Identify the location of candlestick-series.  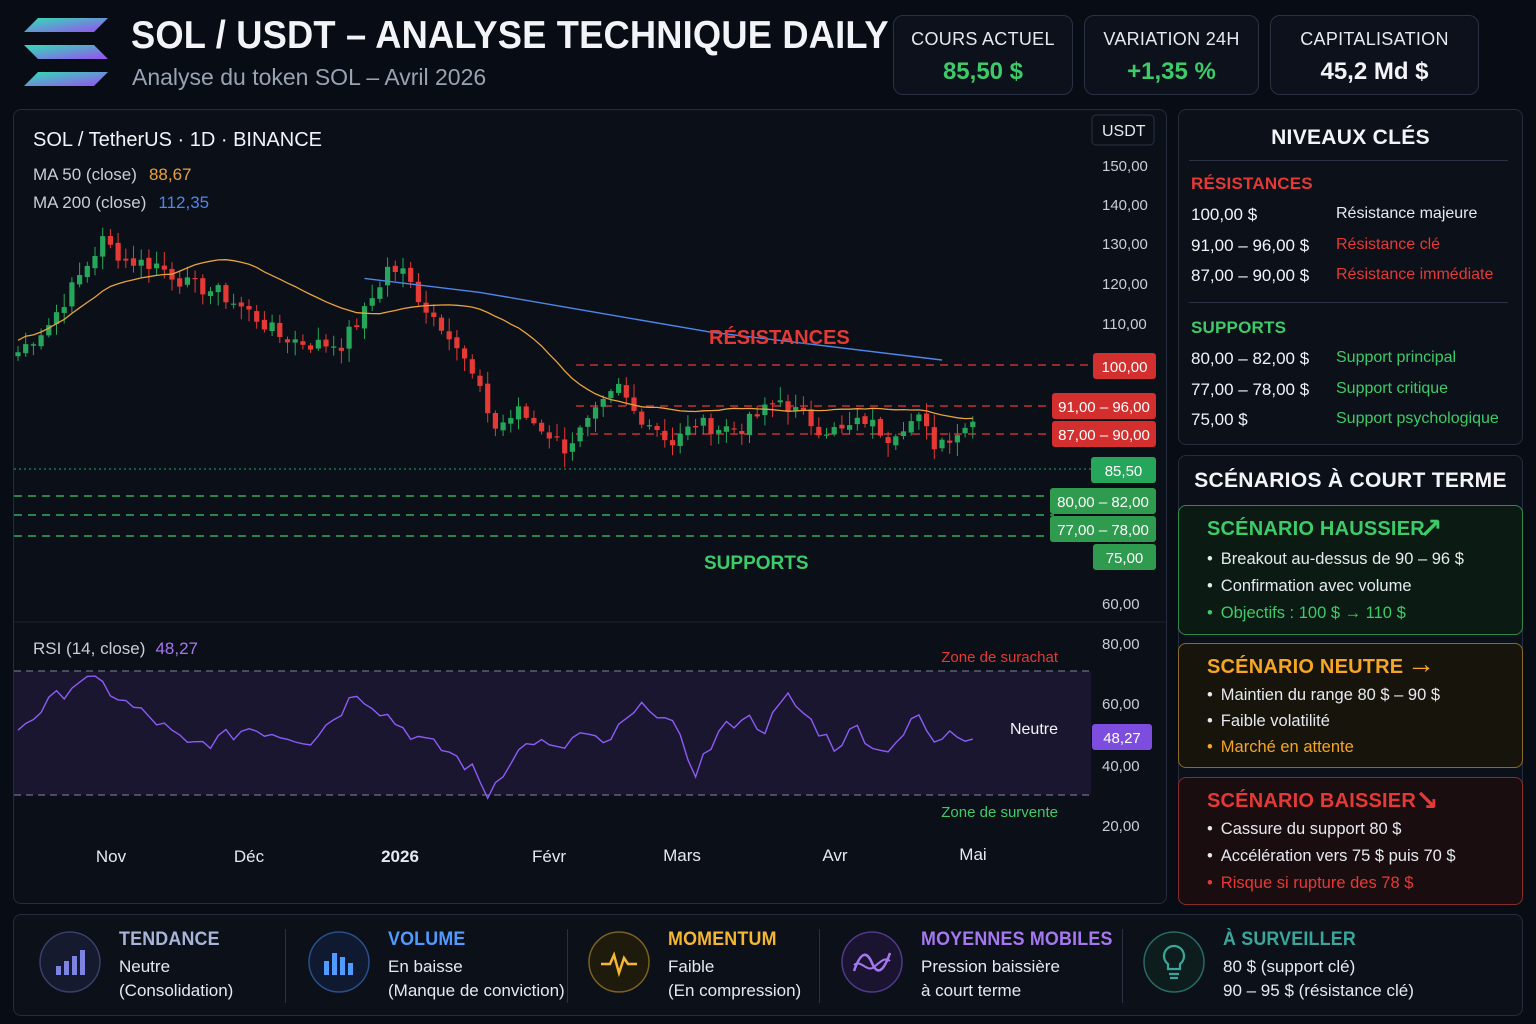
(495, 347).